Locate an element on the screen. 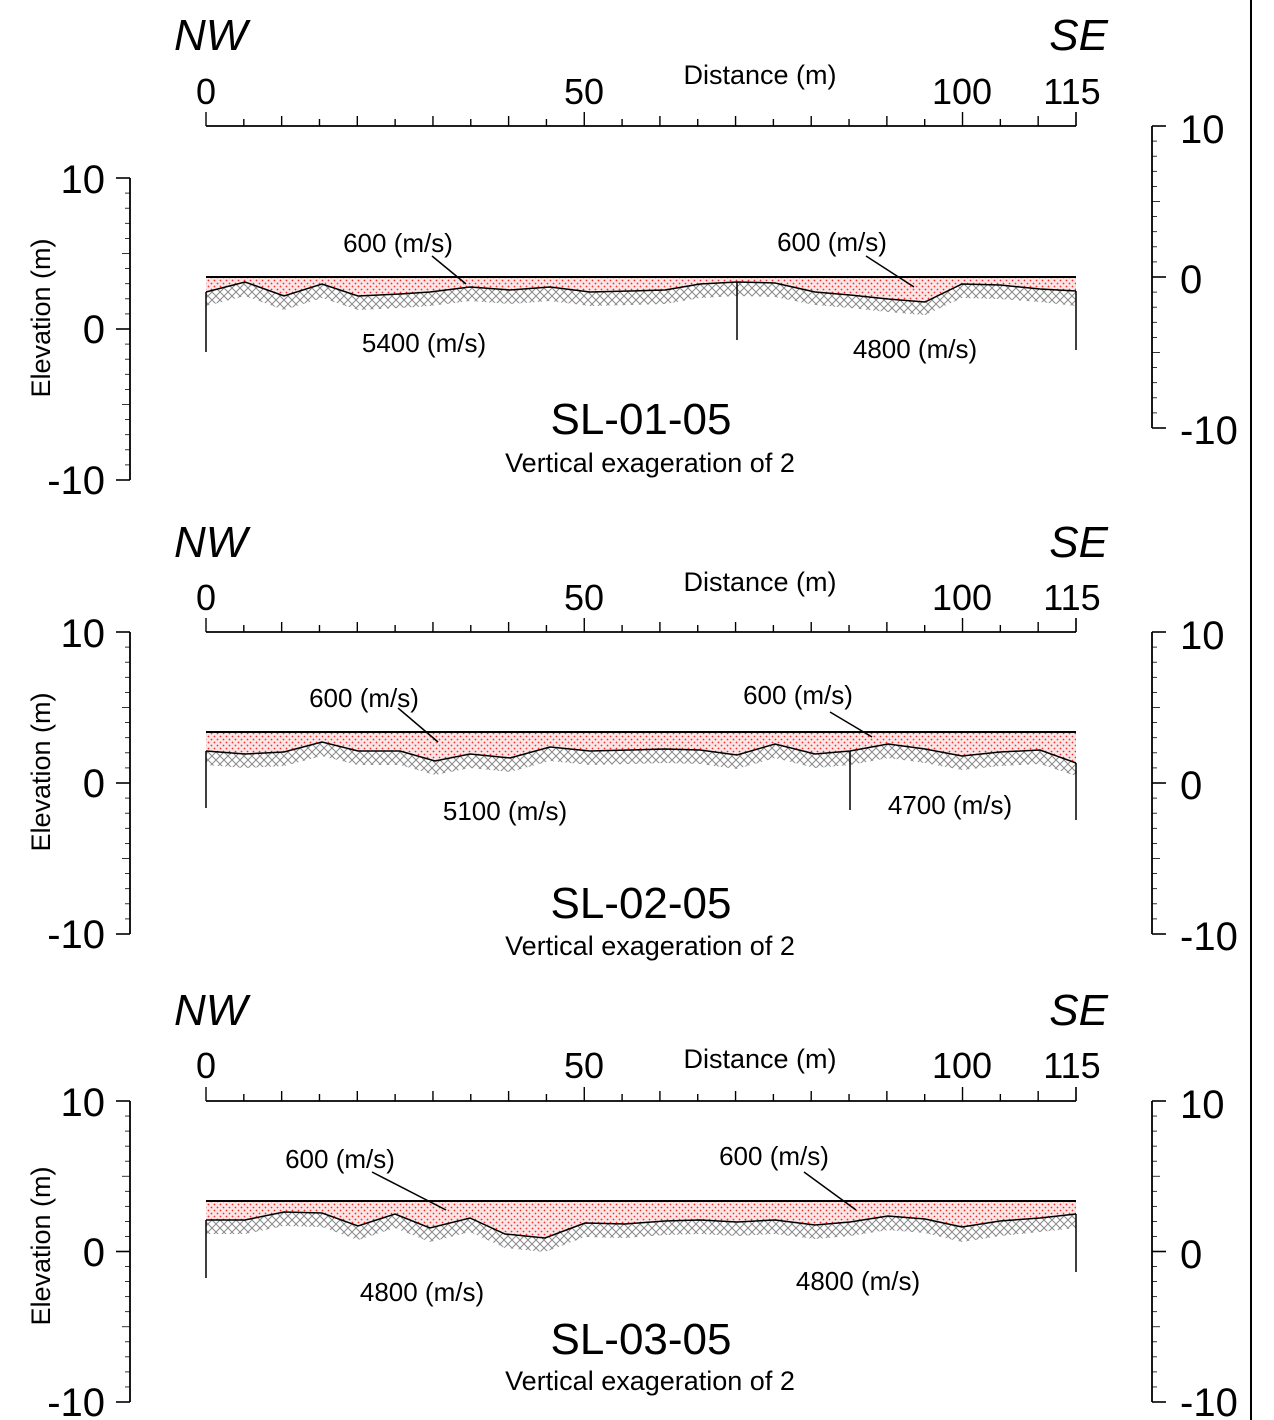  profile-title: SL-01-05 is located at coordinates (640, 419).